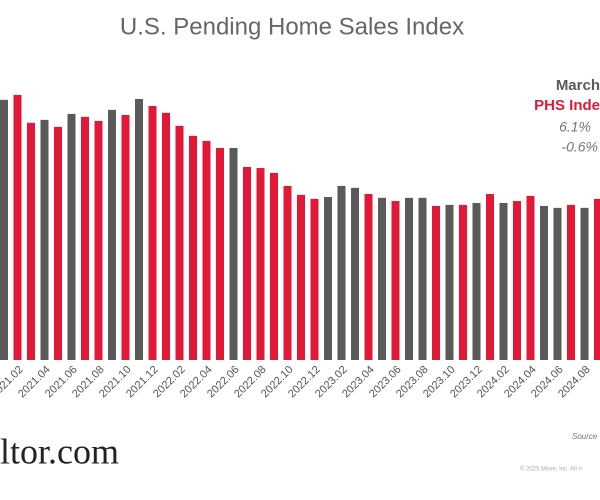 The width and height of the screenshot is (600, 500). I want to click on chart-title: U.S. Pending Home Sales Index, so click(292, 26).